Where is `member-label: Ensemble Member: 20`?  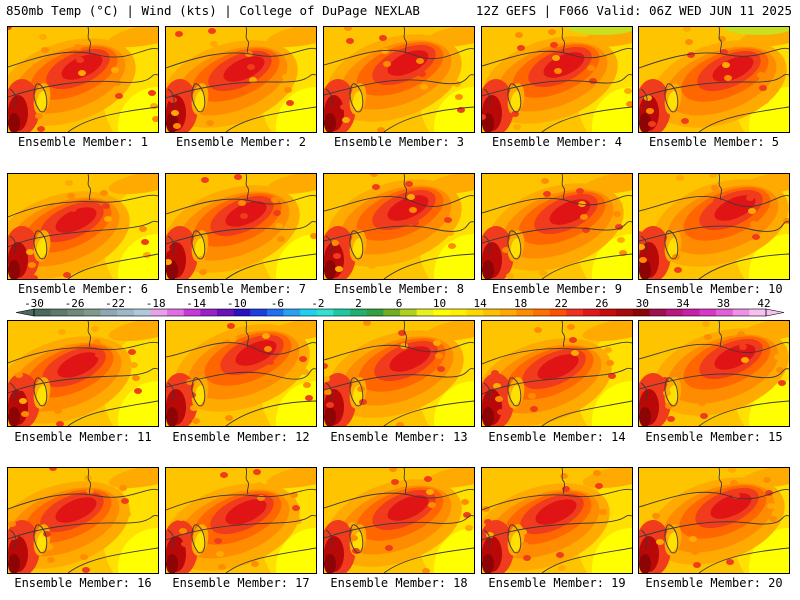
member-label: Ensemble Member: 20 is located at coordinates (714, 583).